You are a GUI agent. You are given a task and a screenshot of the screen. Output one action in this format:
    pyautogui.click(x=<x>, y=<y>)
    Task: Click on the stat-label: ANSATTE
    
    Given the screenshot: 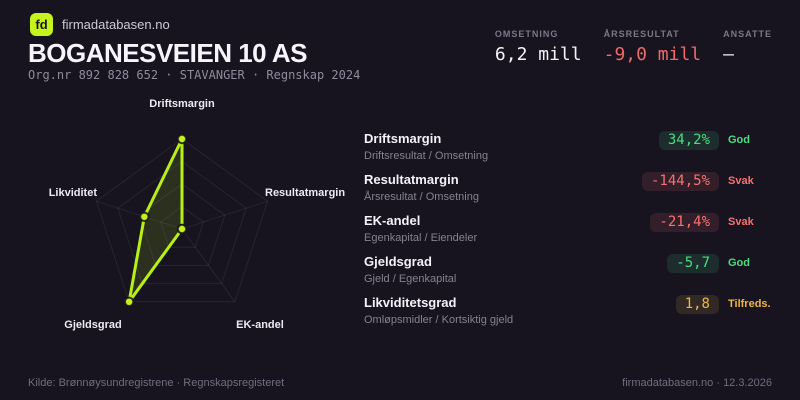 What is the action you would take?
    pyautogui.click(x=747, y=34)
    